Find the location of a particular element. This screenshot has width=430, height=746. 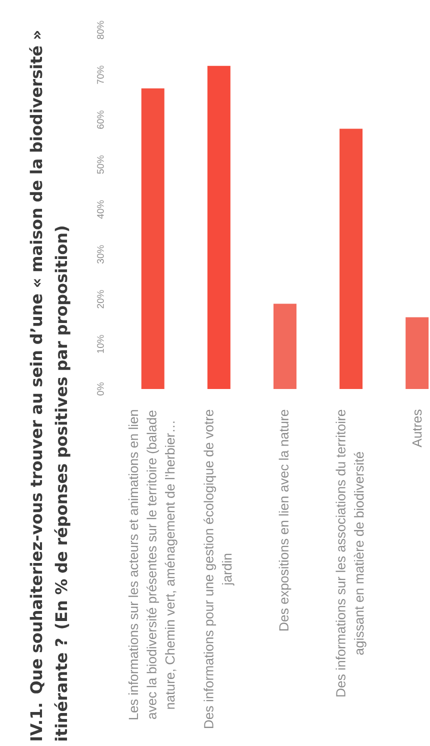

x-tick-label: Autres is located at coordinates (417, 429).